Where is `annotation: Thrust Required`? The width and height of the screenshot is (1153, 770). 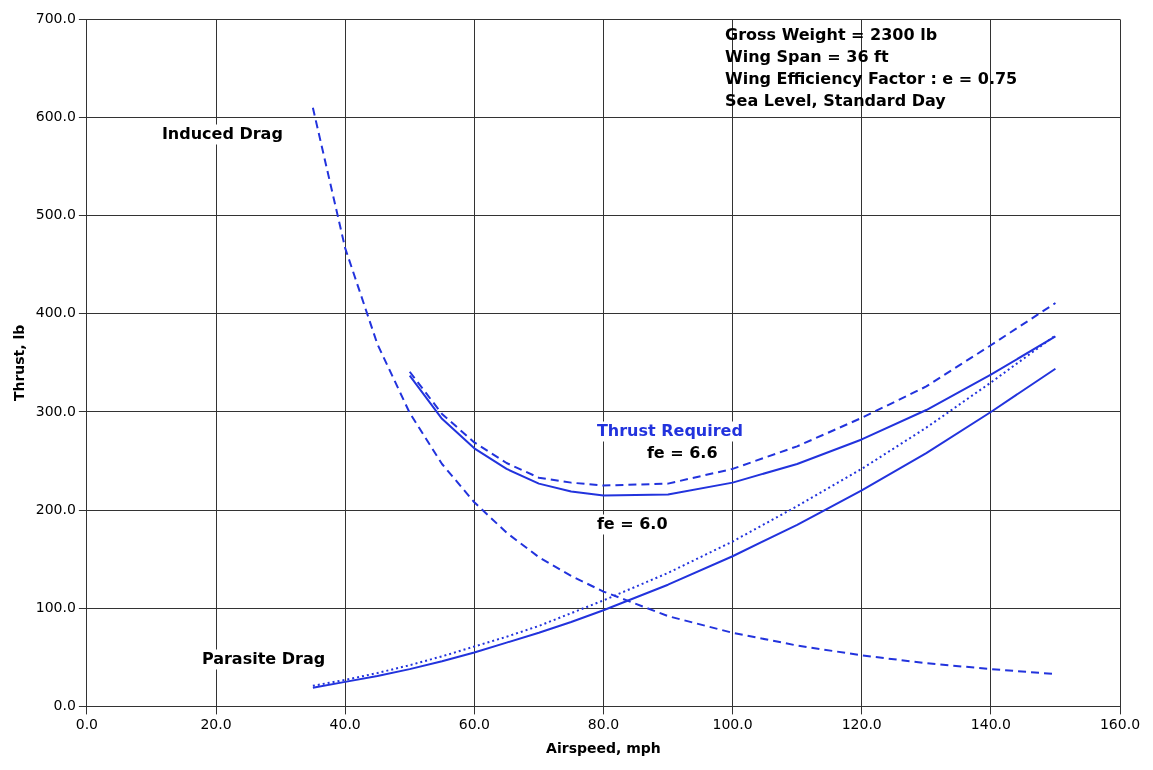
annotation: Thrust Required is located at coordinates (669, 430).